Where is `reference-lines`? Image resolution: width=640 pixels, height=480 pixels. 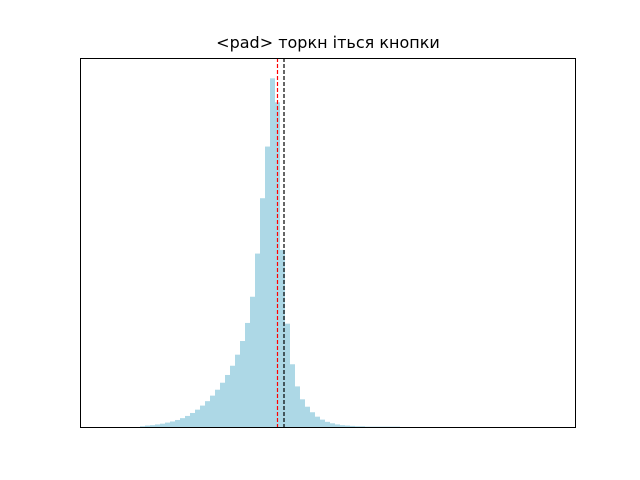 reference-lines is located at coordinates (280, 242).